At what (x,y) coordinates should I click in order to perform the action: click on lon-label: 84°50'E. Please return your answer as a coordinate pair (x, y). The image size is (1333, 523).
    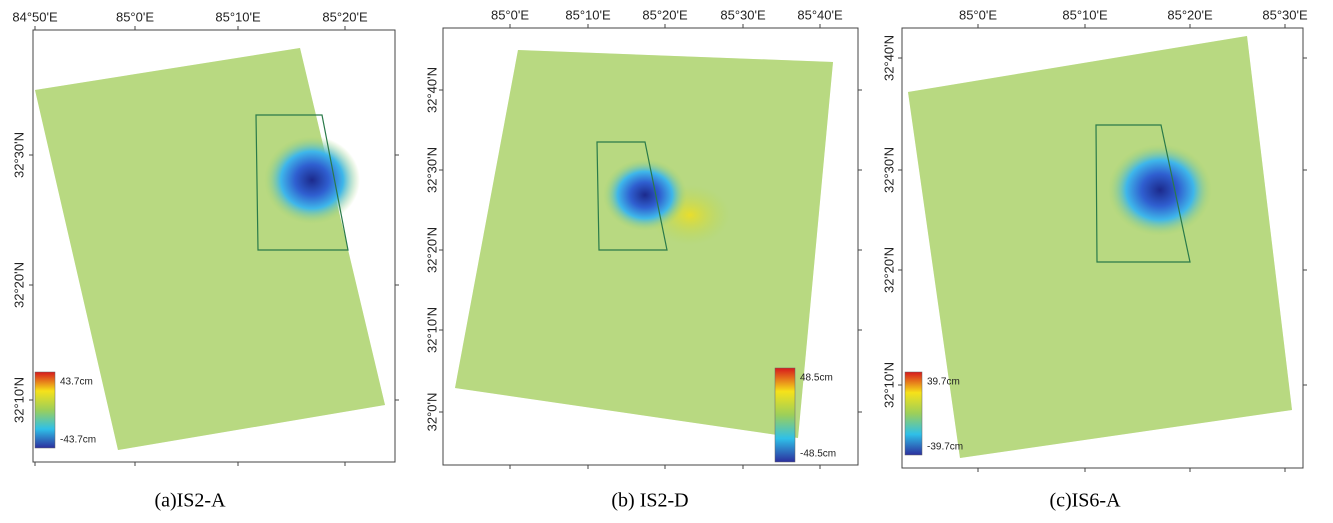
    Looking at the image, I should click on (35, 16).